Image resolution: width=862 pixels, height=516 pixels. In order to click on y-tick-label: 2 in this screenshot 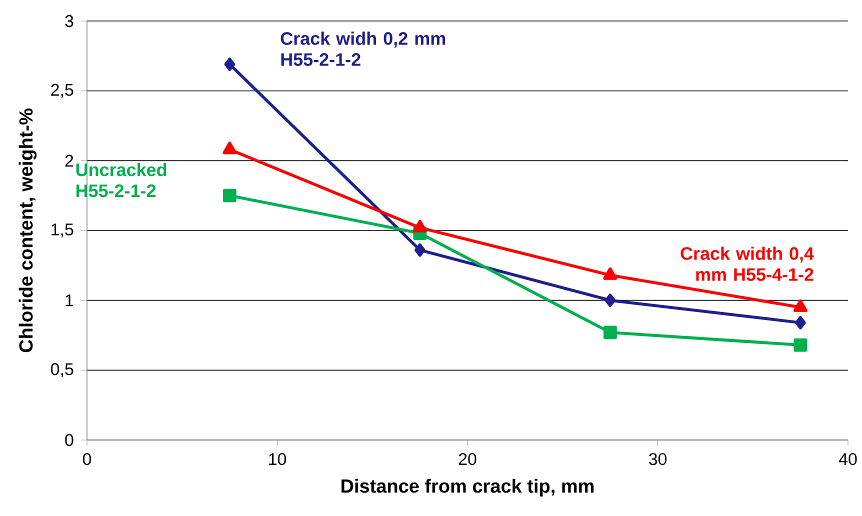, I will do `click(69, 160)`.